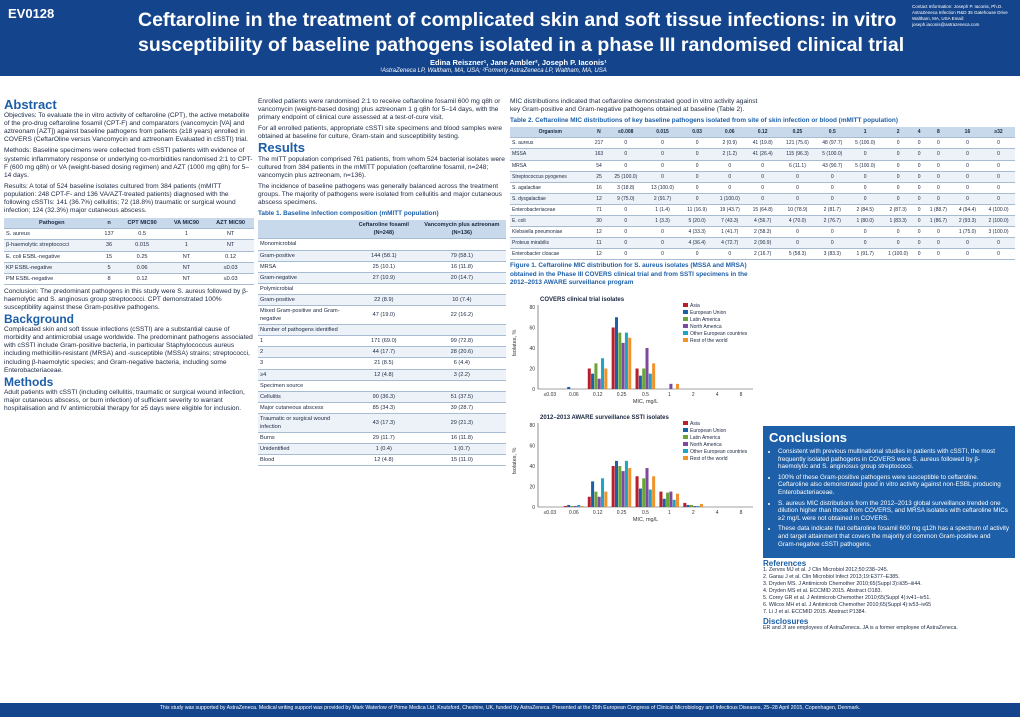  I want to click on table2-cell: 1 (1.4), so click(662, 210).